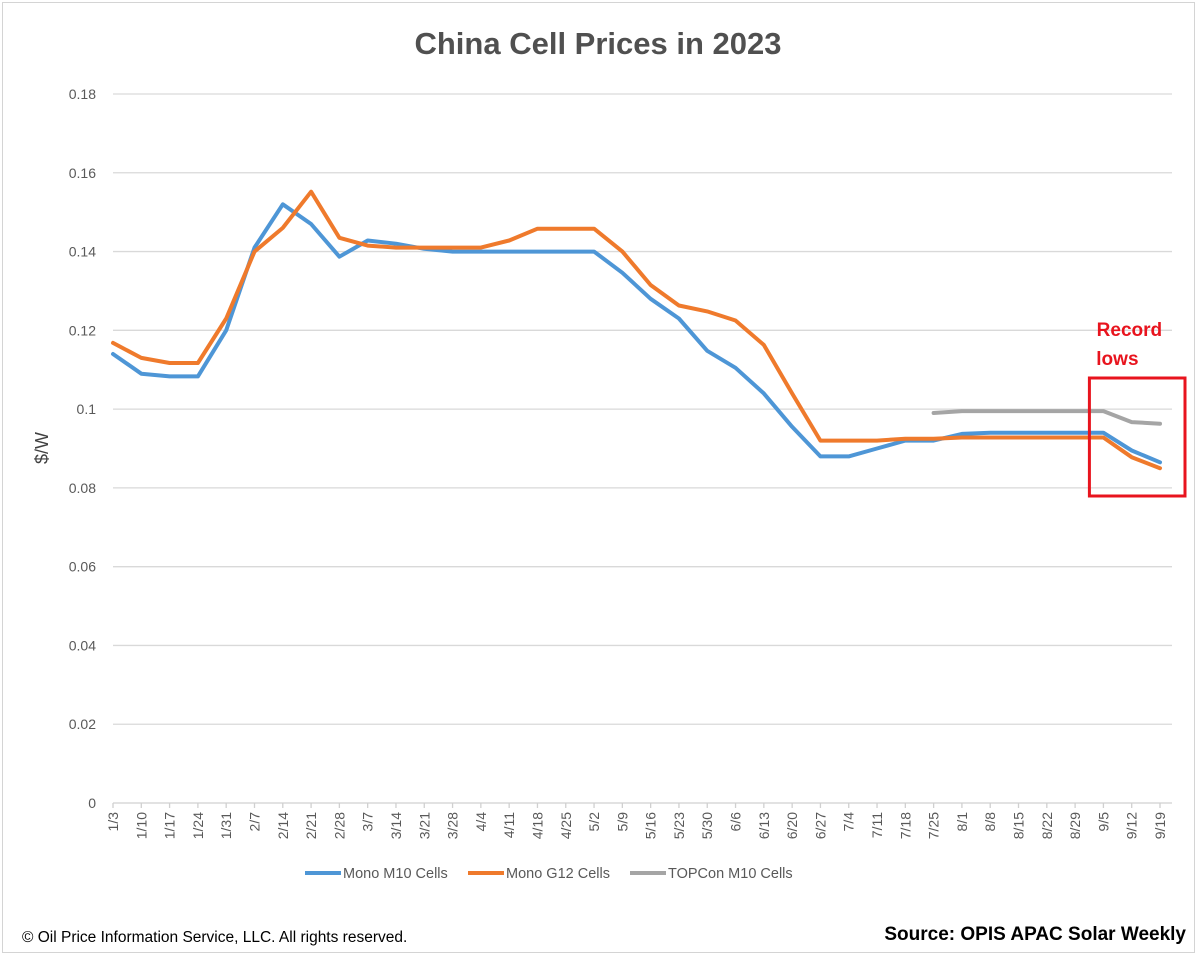  Describe the element at coordinates (537, 825) in the screenshot. I see `x-tick-label: 4/18` at that location.